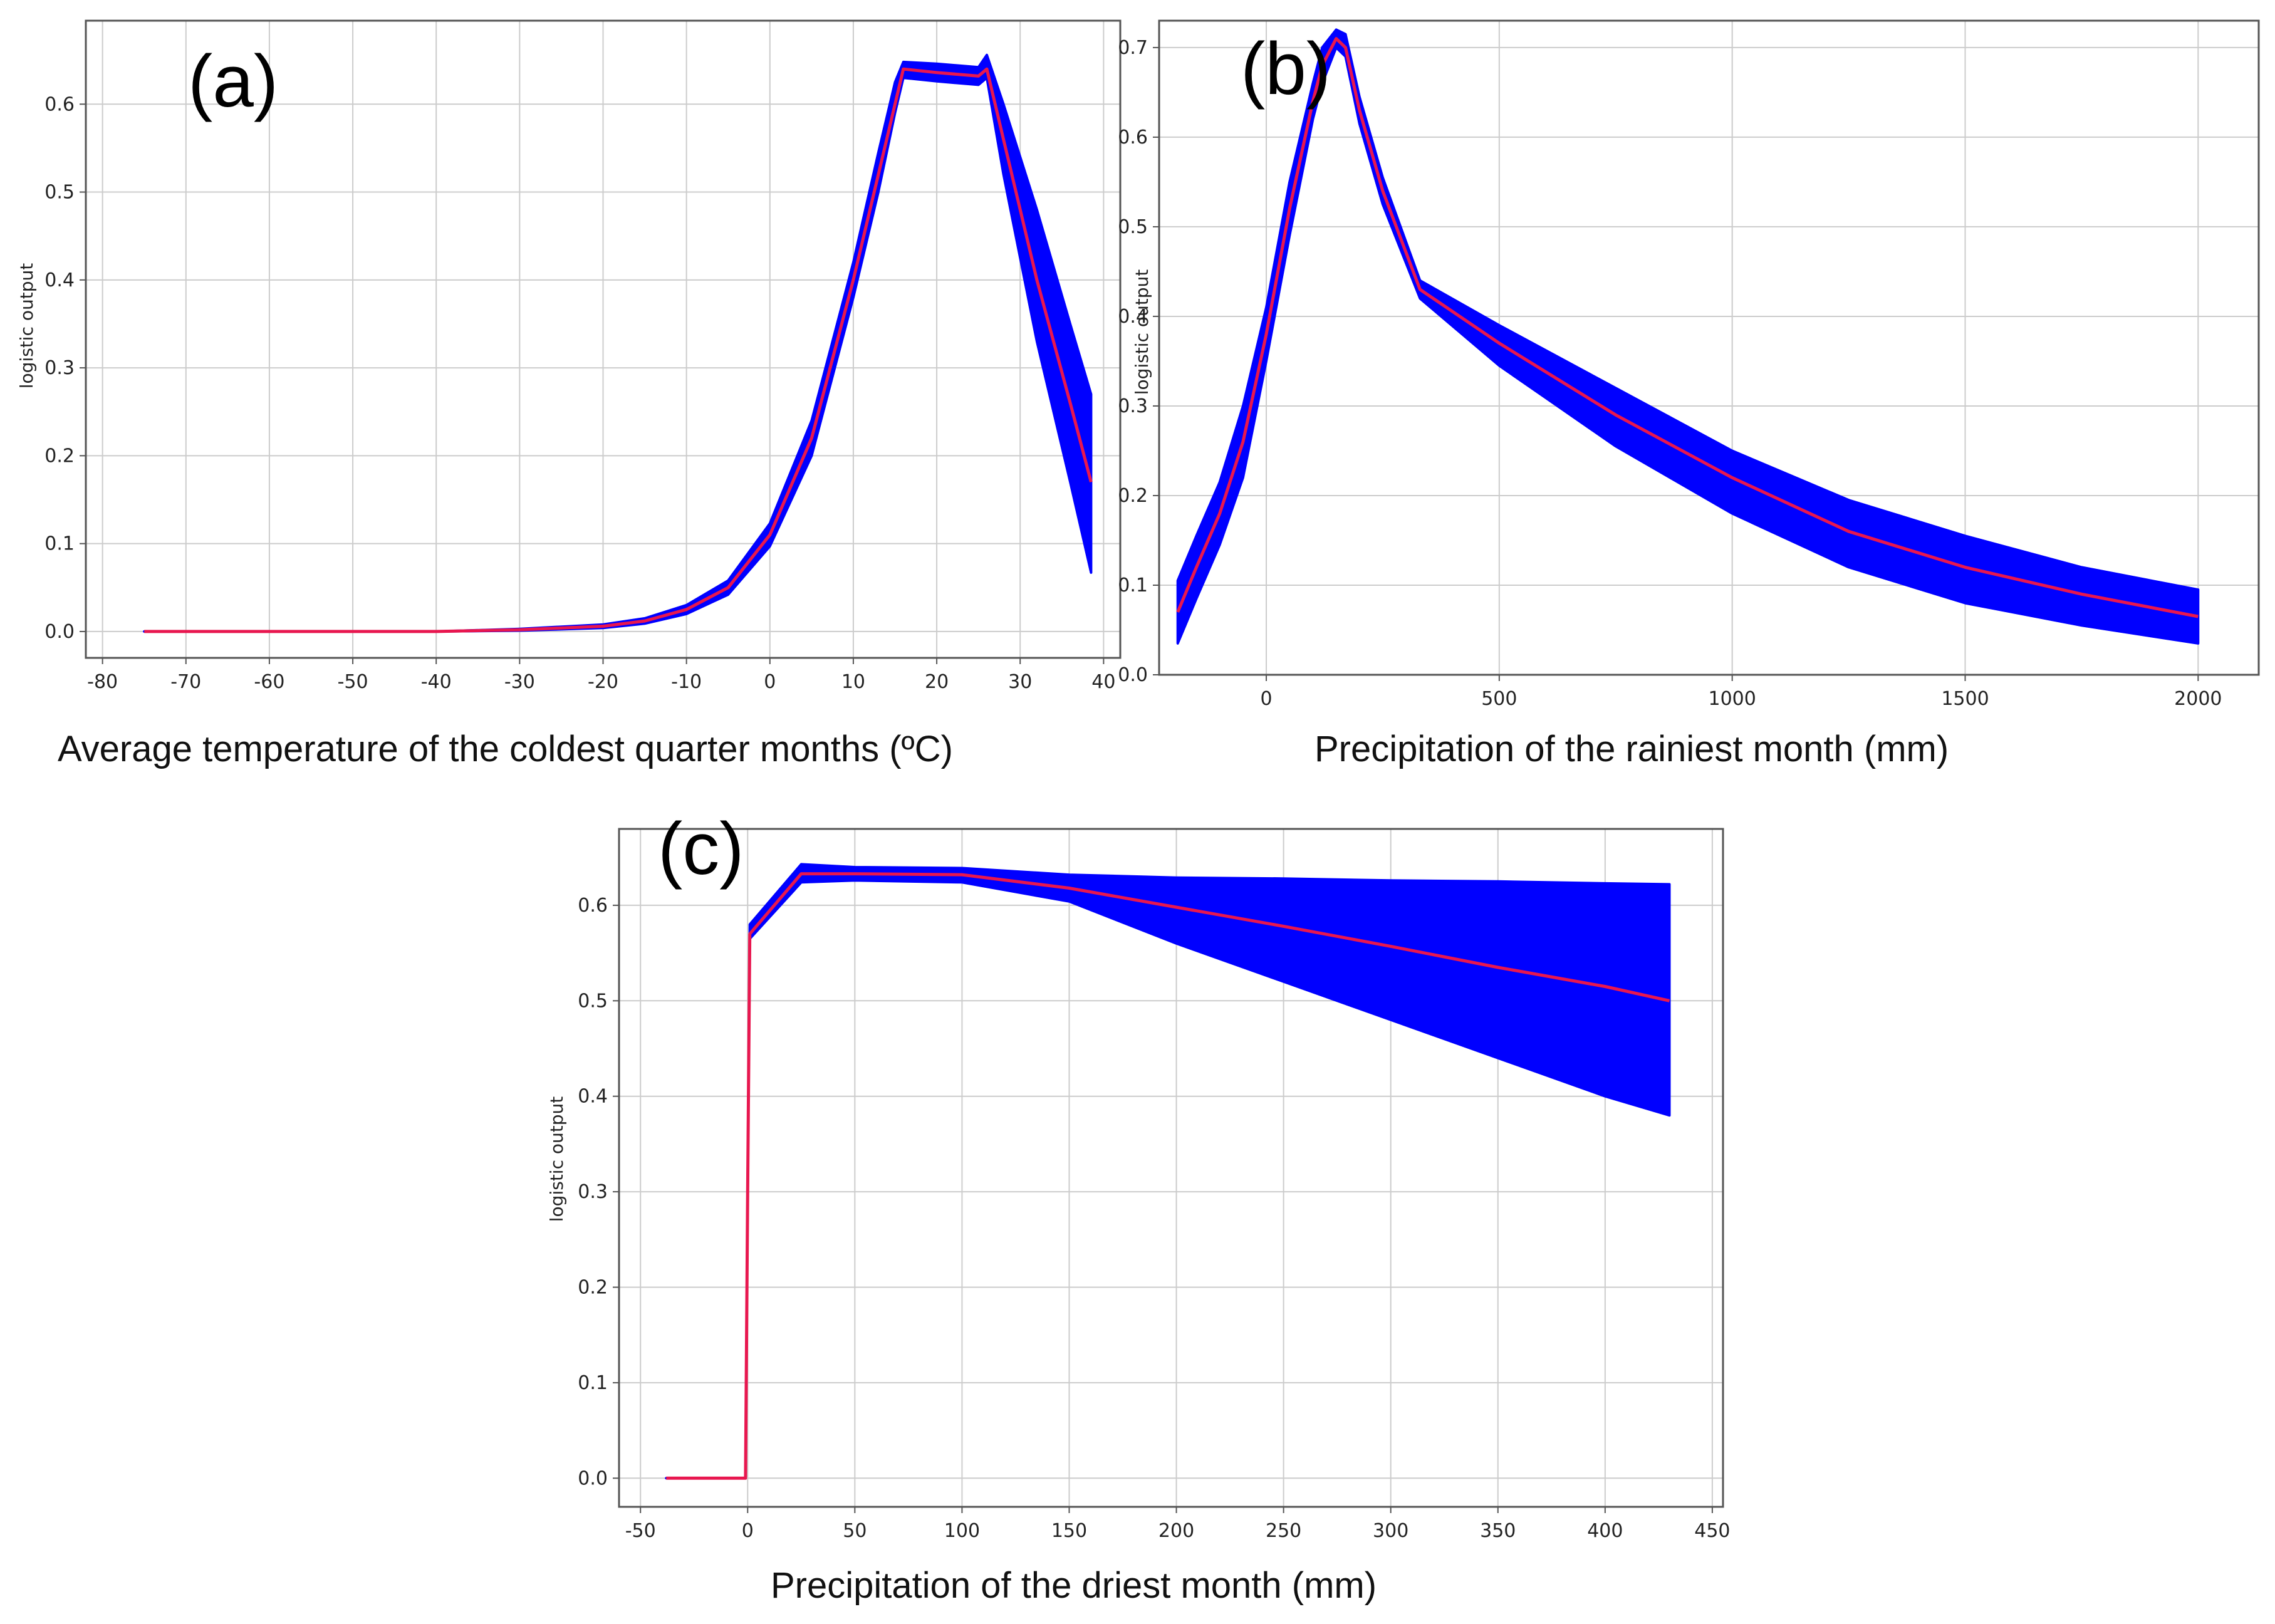  Describe the element at coordinates (27, 325) in the screenshot. I see `panel-a-y-axis-title: logistic output` at that location.